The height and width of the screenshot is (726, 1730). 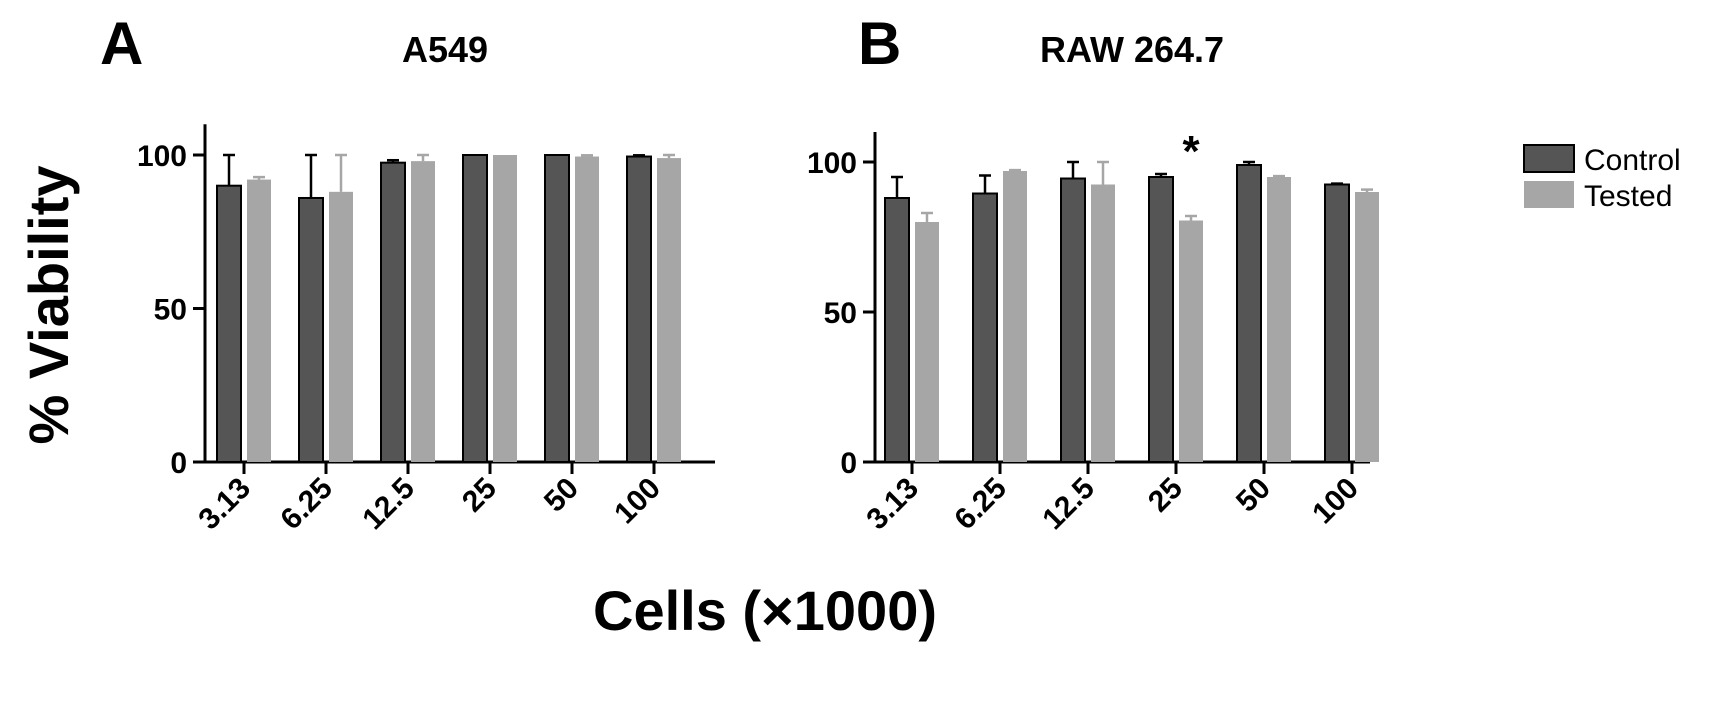 What do you see at coordinates (445, 49) in the screenshot?
I see `panel-a-title: A549` at bounding box center [445, 49].